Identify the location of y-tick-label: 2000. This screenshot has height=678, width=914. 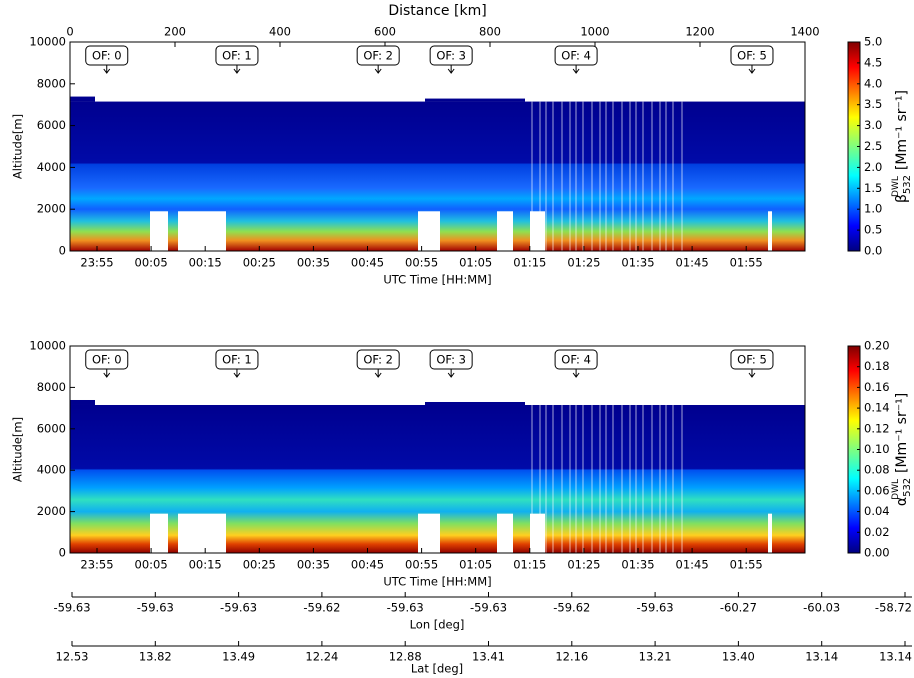
(51, 511).